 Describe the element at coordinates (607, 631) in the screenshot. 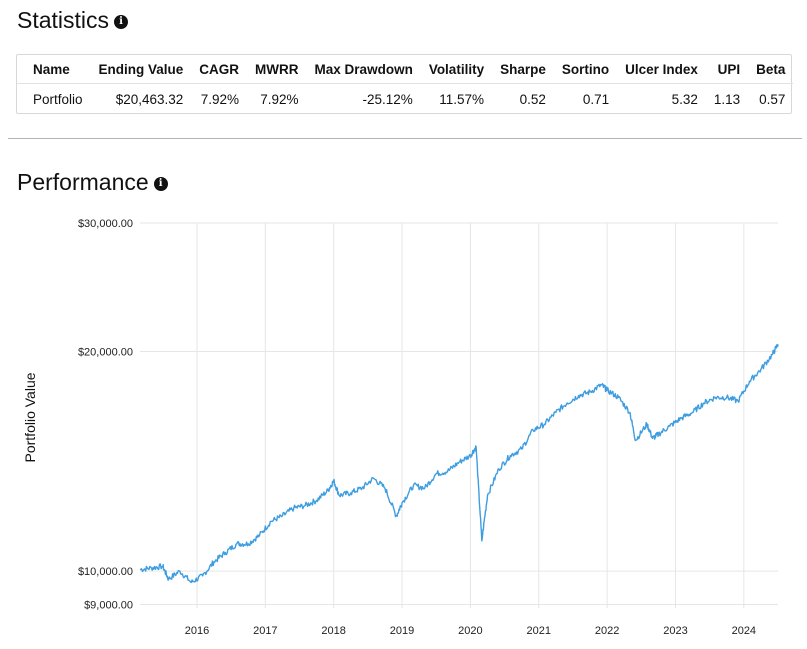

I see `x-tick-label: 2022` at that location.